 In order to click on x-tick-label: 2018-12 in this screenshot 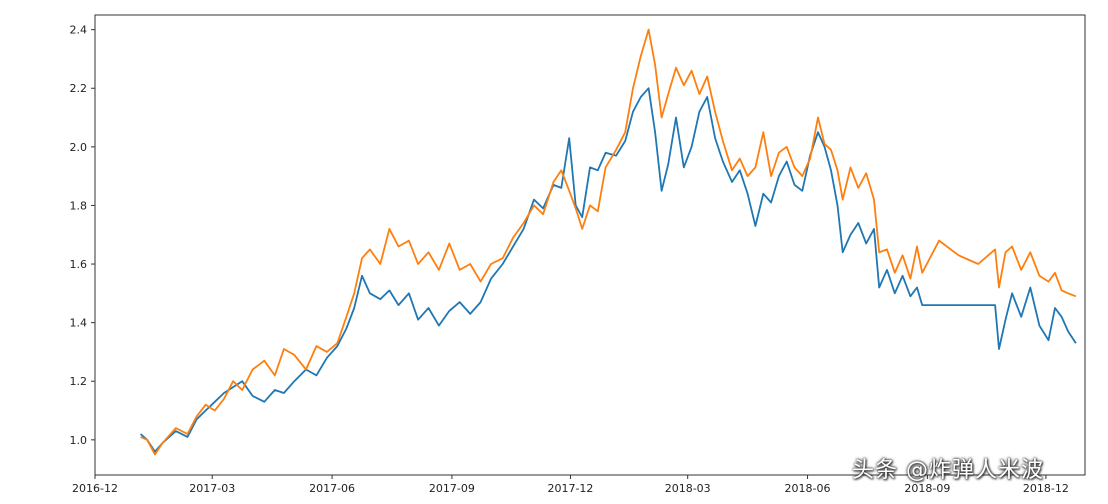, I will do `click(1046, 488)`.